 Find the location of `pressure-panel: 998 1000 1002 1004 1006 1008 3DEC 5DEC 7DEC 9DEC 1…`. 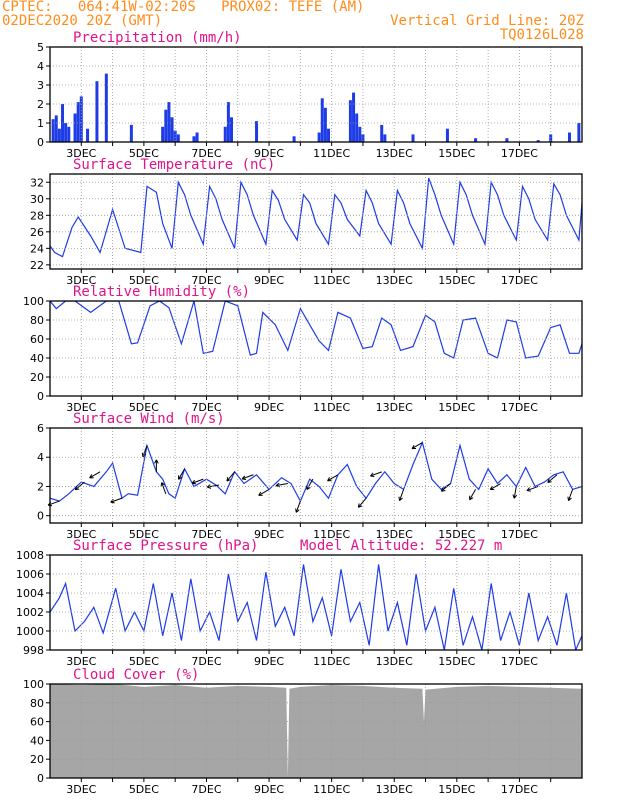

pressure-panel: 998 1000 1002 1004 1006 1008 3DEC 5DEC 7DEC 9DEC 1… is located at coordinates (299, 603).